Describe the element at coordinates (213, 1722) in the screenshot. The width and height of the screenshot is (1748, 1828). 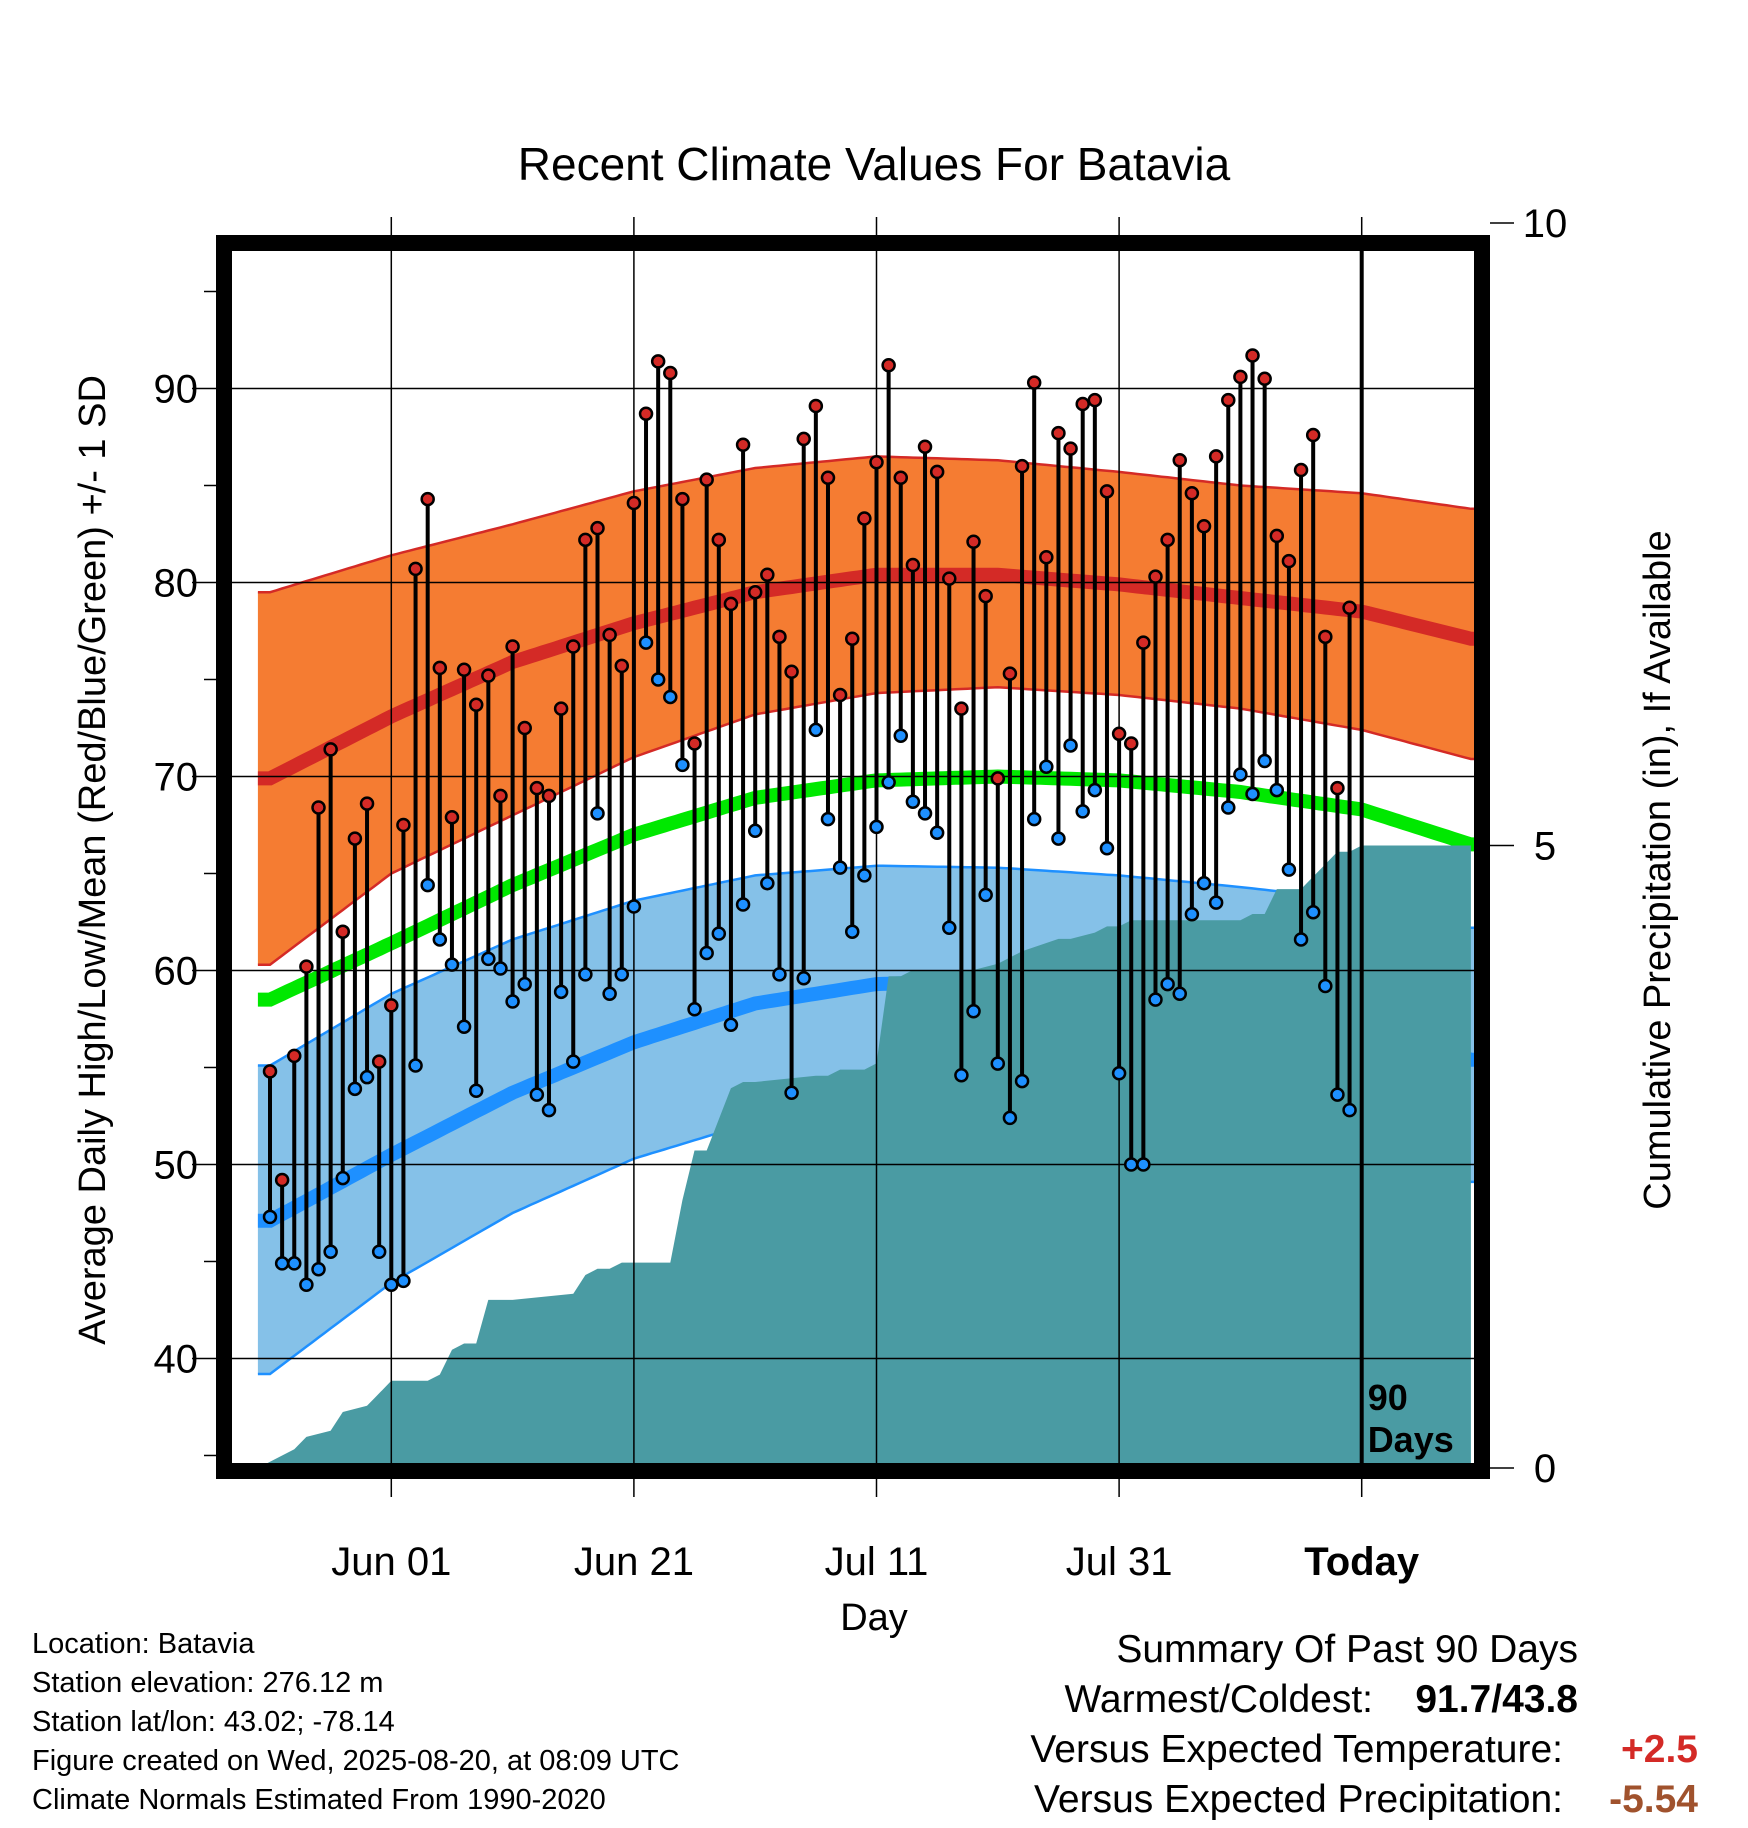
I see `latlon-text: Station lat/lon: 43.02; -78.14` at that location.